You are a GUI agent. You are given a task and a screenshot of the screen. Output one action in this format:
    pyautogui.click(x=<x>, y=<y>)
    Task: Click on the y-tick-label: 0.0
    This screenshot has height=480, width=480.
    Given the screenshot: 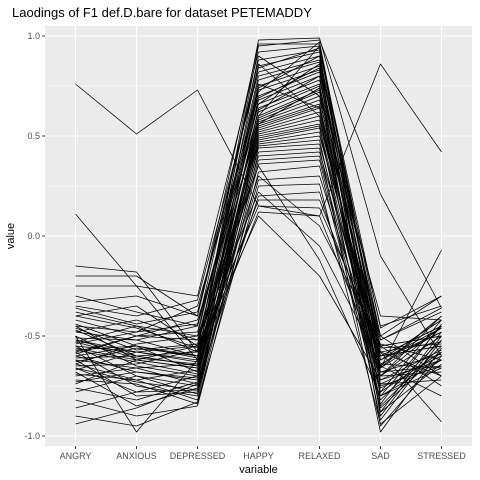 What is the action you would take?
    pyautogui.click(x=33, y=236)
    